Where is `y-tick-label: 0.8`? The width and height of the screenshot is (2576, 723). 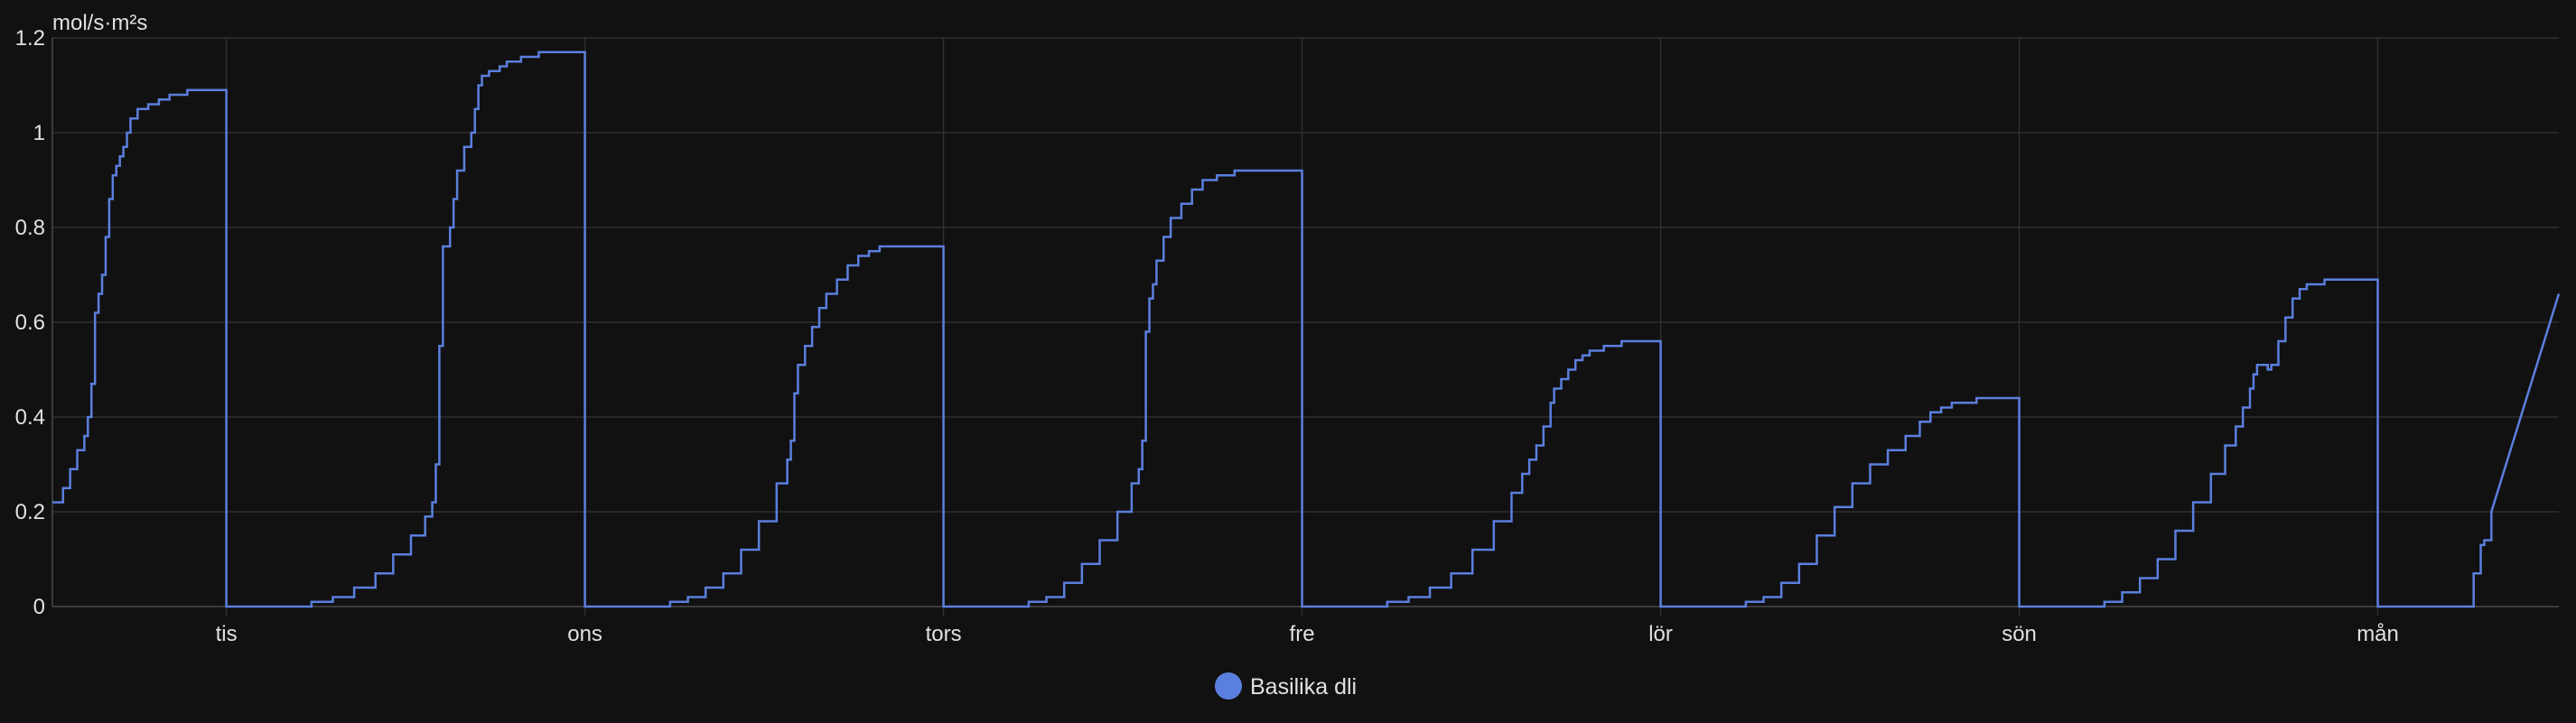 y-tick-label: 0.8 is located at coordinates (30, 228).